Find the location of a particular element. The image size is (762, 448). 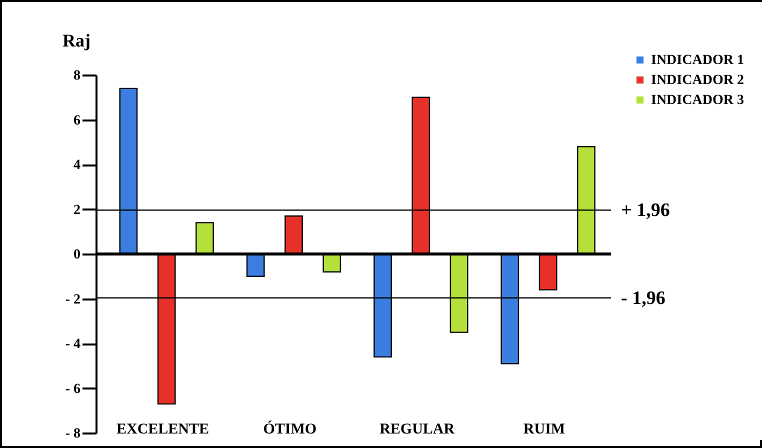

y-tick-label: 2 is located at coordinates (77, 210).